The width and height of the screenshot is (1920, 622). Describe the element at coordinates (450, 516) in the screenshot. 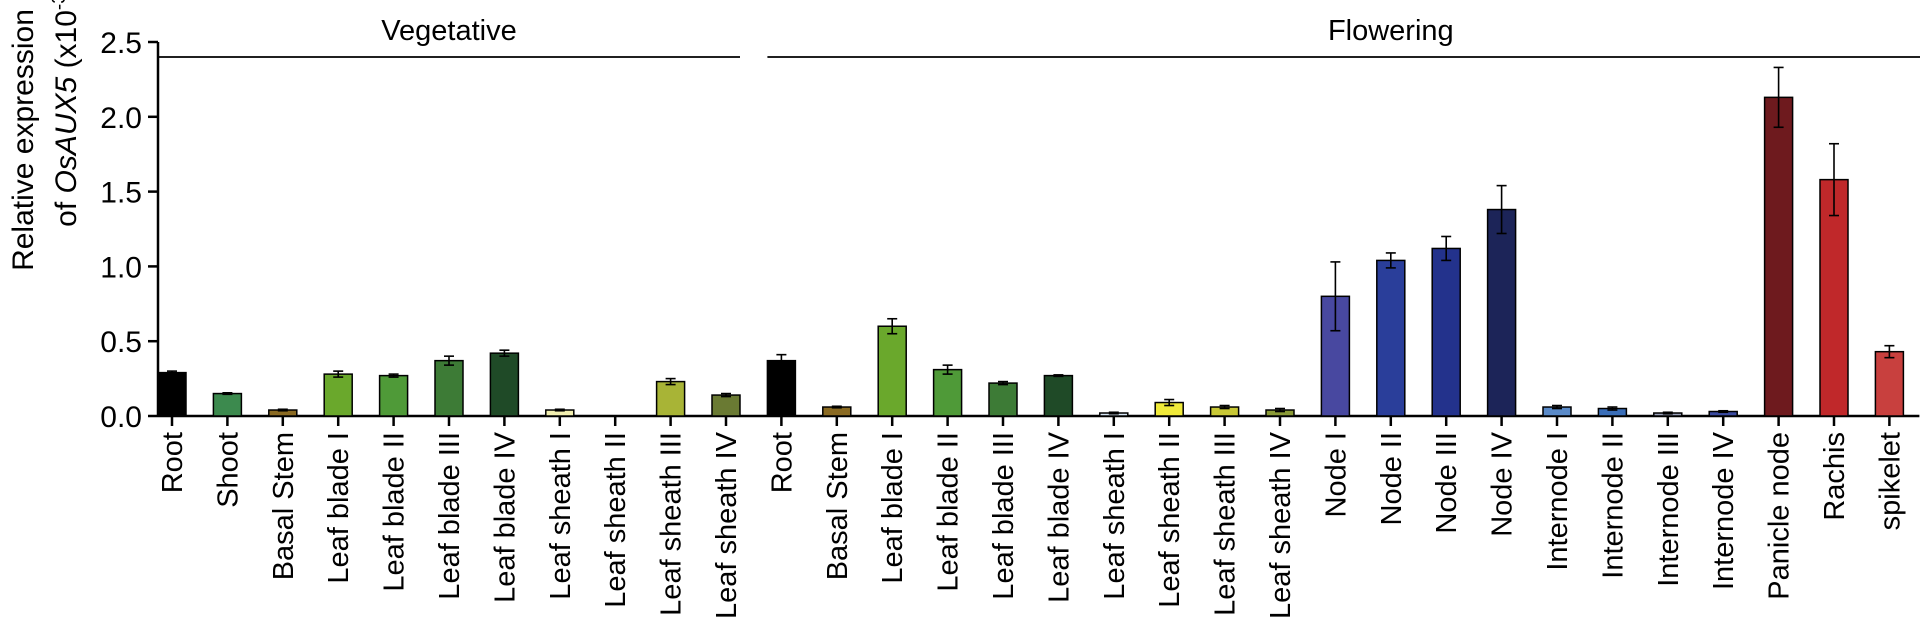

I see `x-tick-label-5: Leaf blade III` at that location.